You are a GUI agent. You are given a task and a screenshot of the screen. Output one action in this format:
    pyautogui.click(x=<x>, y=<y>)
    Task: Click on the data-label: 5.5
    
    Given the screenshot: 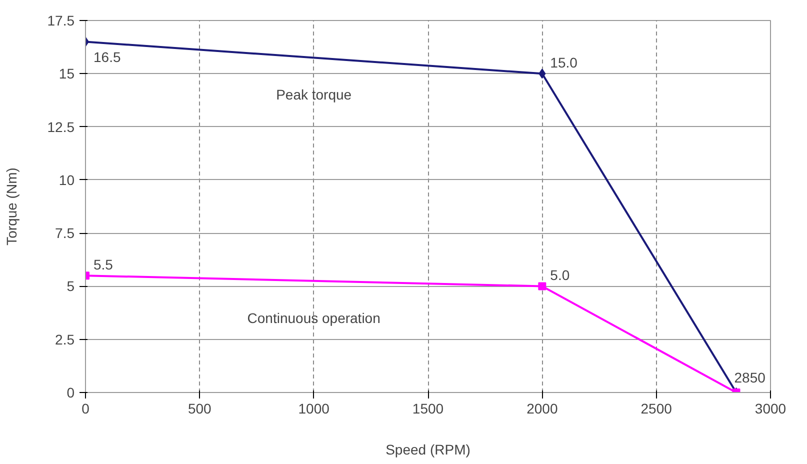 What is the action you would take?
    pyautogui.click(x=104, y=264)
    